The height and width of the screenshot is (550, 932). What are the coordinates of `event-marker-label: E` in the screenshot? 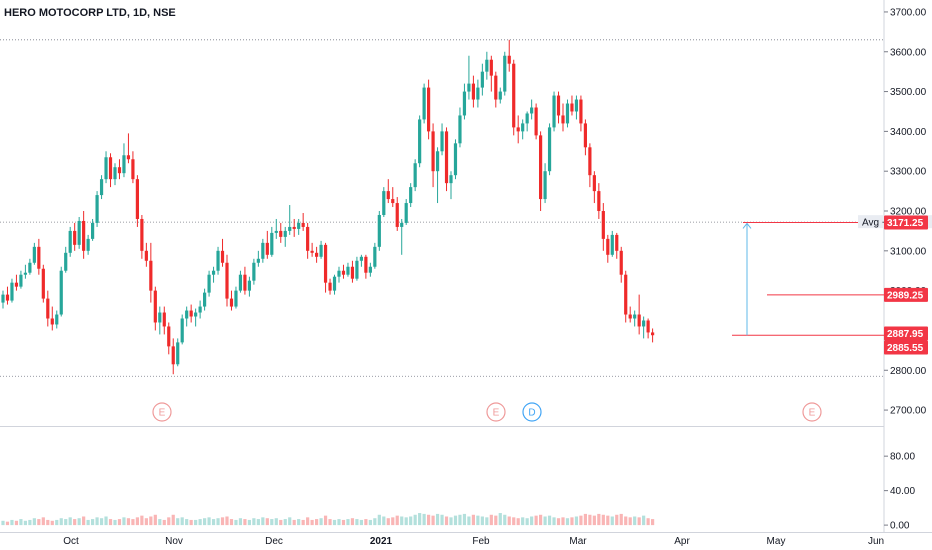 It's located at (496, 413).